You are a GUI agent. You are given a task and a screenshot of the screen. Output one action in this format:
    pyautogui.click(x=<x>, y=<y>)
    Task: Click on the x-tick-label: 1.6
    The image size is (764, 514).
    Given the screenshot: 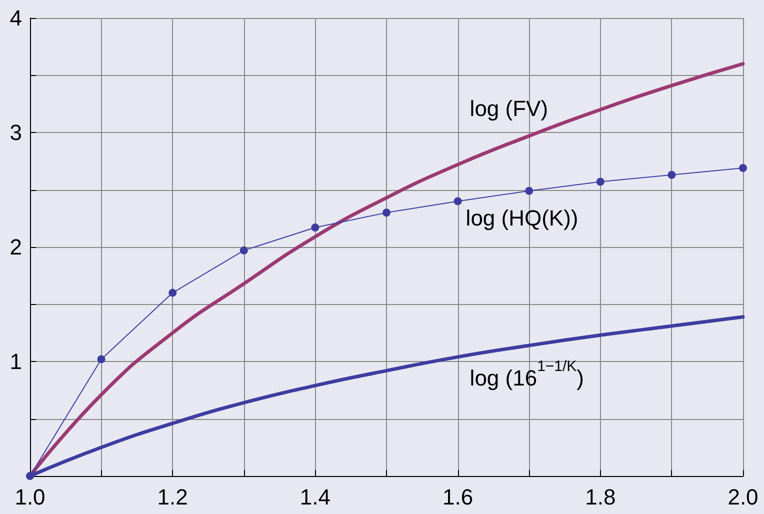 What is the action you would take?
    pyautogui.click(x=458, y=497)
    